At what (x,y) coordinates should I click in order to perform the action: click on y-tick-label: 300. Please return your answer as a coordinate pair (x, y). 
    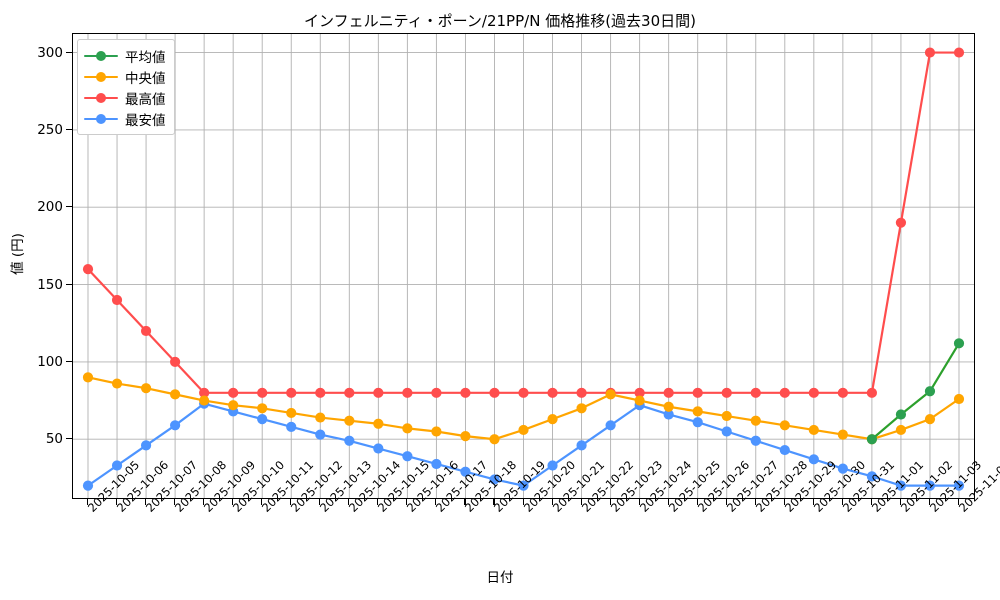
    Looking at the image, I should click on (50, 52).